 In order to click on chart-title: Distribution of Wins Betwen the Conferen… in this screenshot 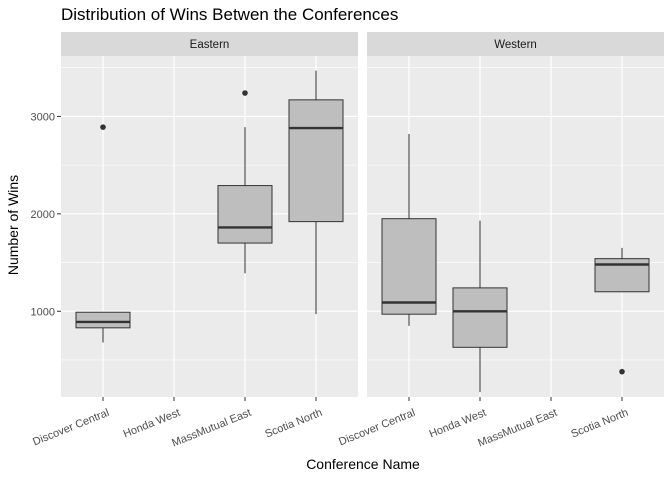, I will do `click(229, 14)`.